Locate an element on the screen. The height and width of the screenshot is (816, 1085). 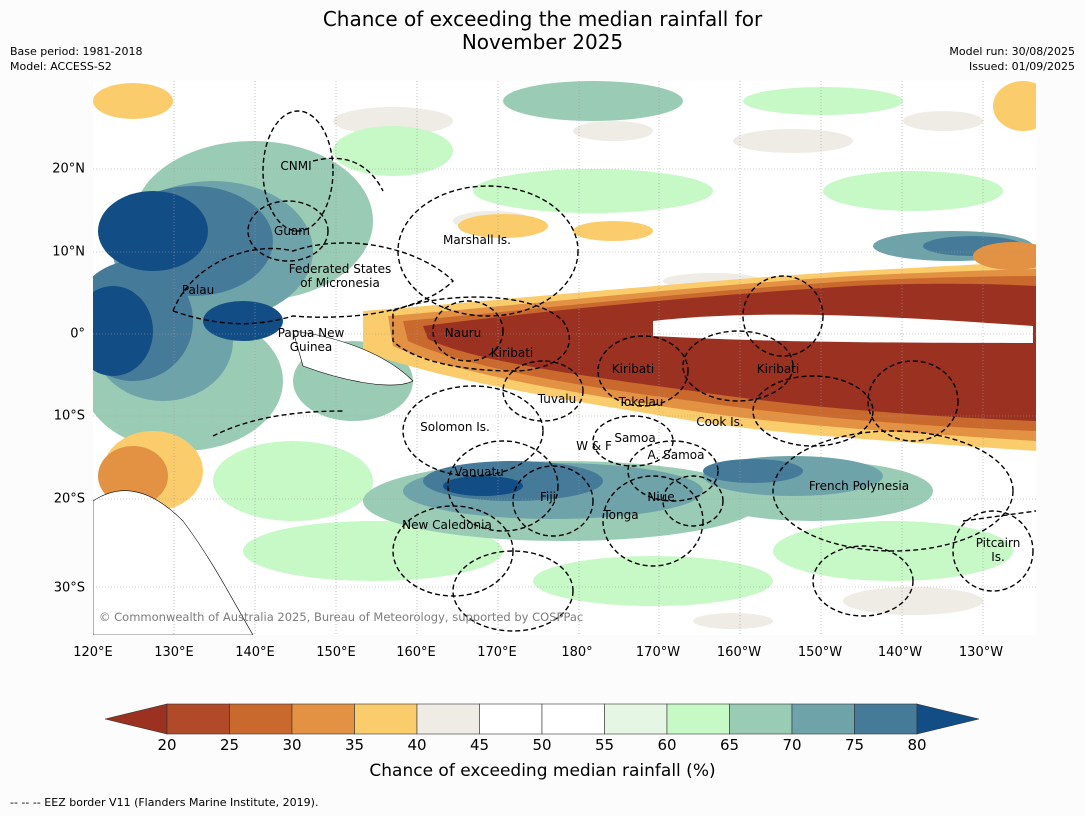
x-tick: 140°E is located at coordinates (255, 652).